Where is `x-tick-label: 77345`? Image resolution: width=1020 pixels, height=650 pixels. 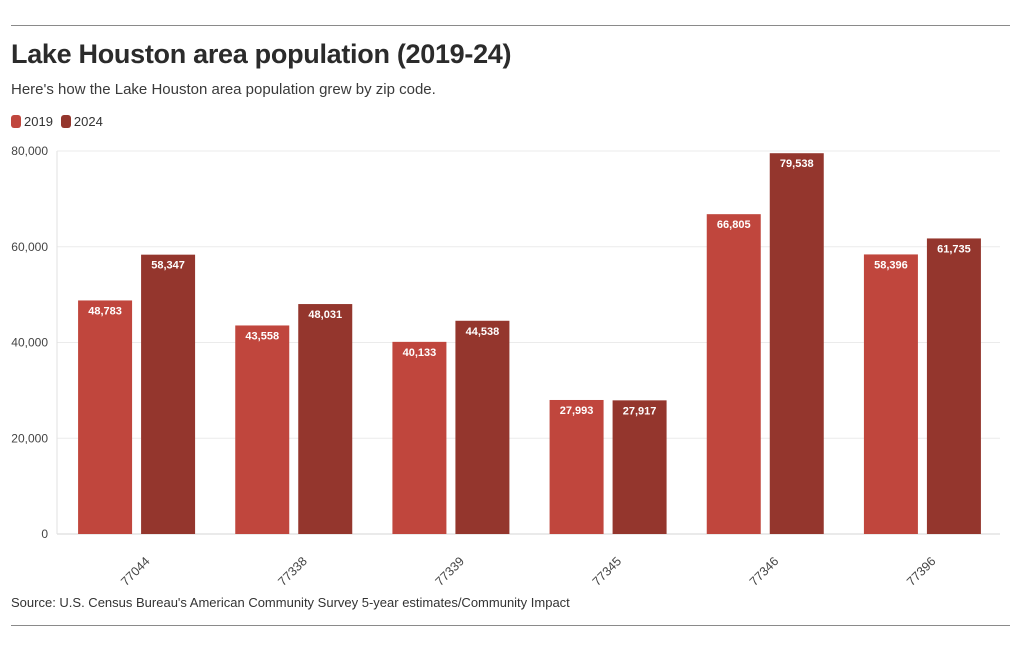
x-tick-label: 77345 is located at coordinates (607, 569).